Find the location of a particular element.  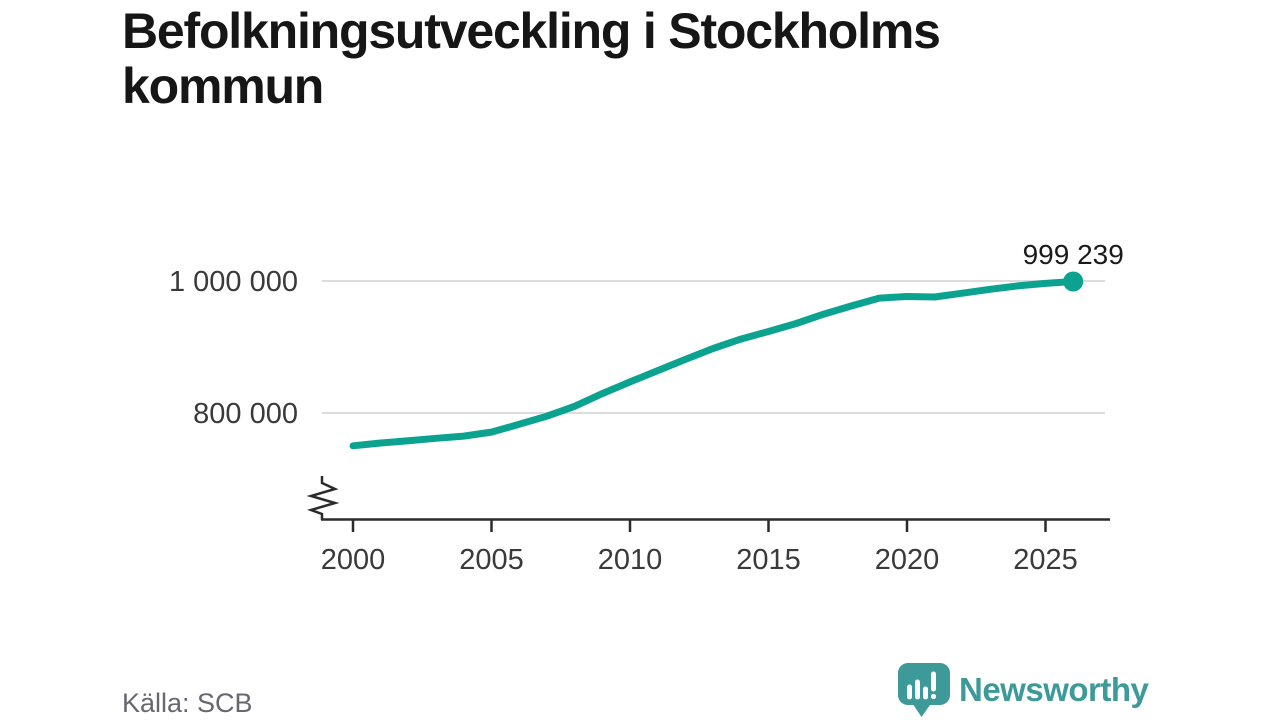

brand-wordmark: Newsworthy is located at coordinates (1054, 689).